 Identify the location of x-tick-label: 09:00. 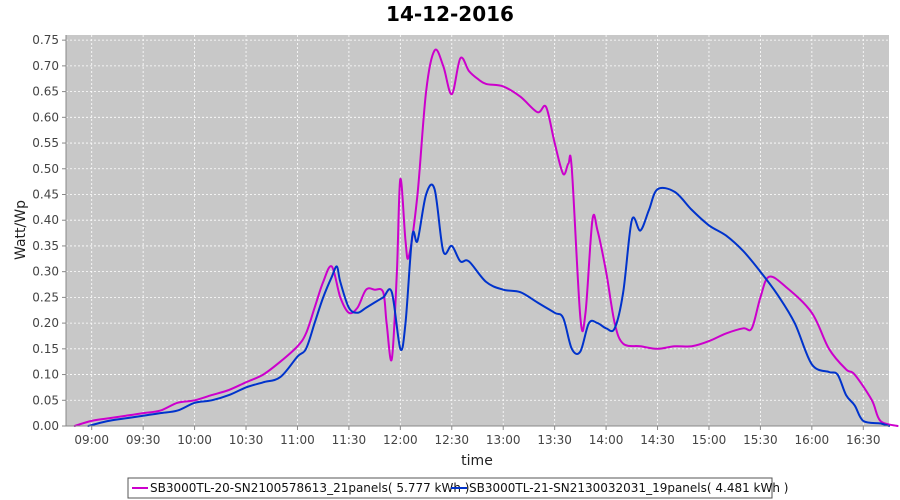
(91, 440).